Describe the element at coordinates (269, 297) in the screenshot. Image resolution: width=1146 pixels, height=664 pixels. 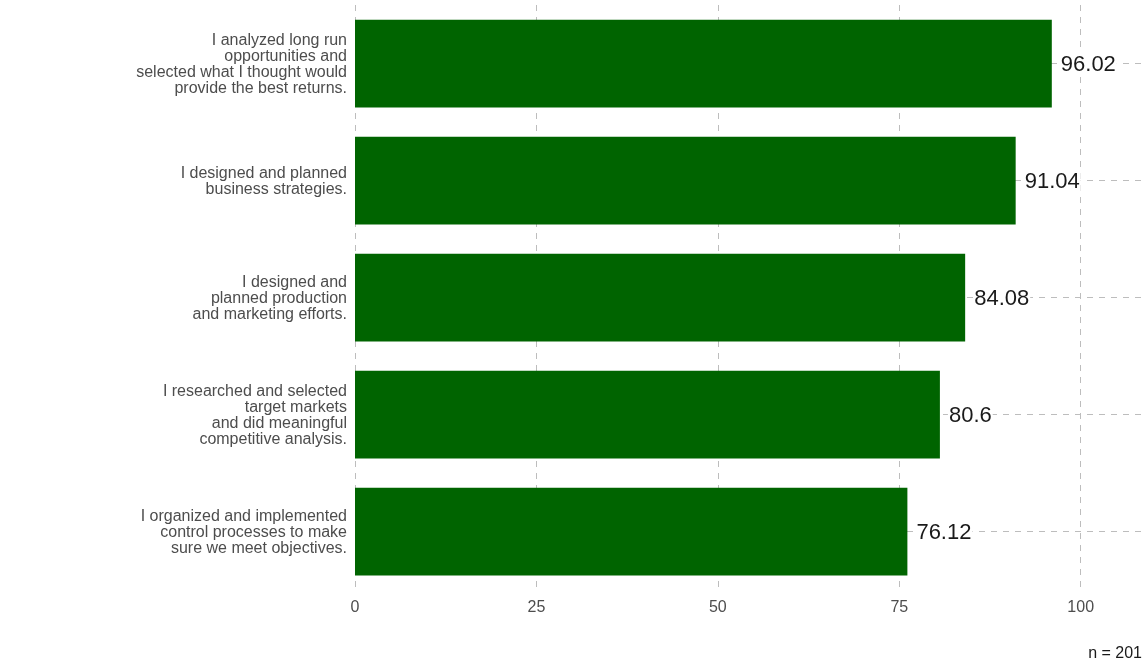
I see `y-tick-label: I designed and planned production and marketing efforts.` at that location.